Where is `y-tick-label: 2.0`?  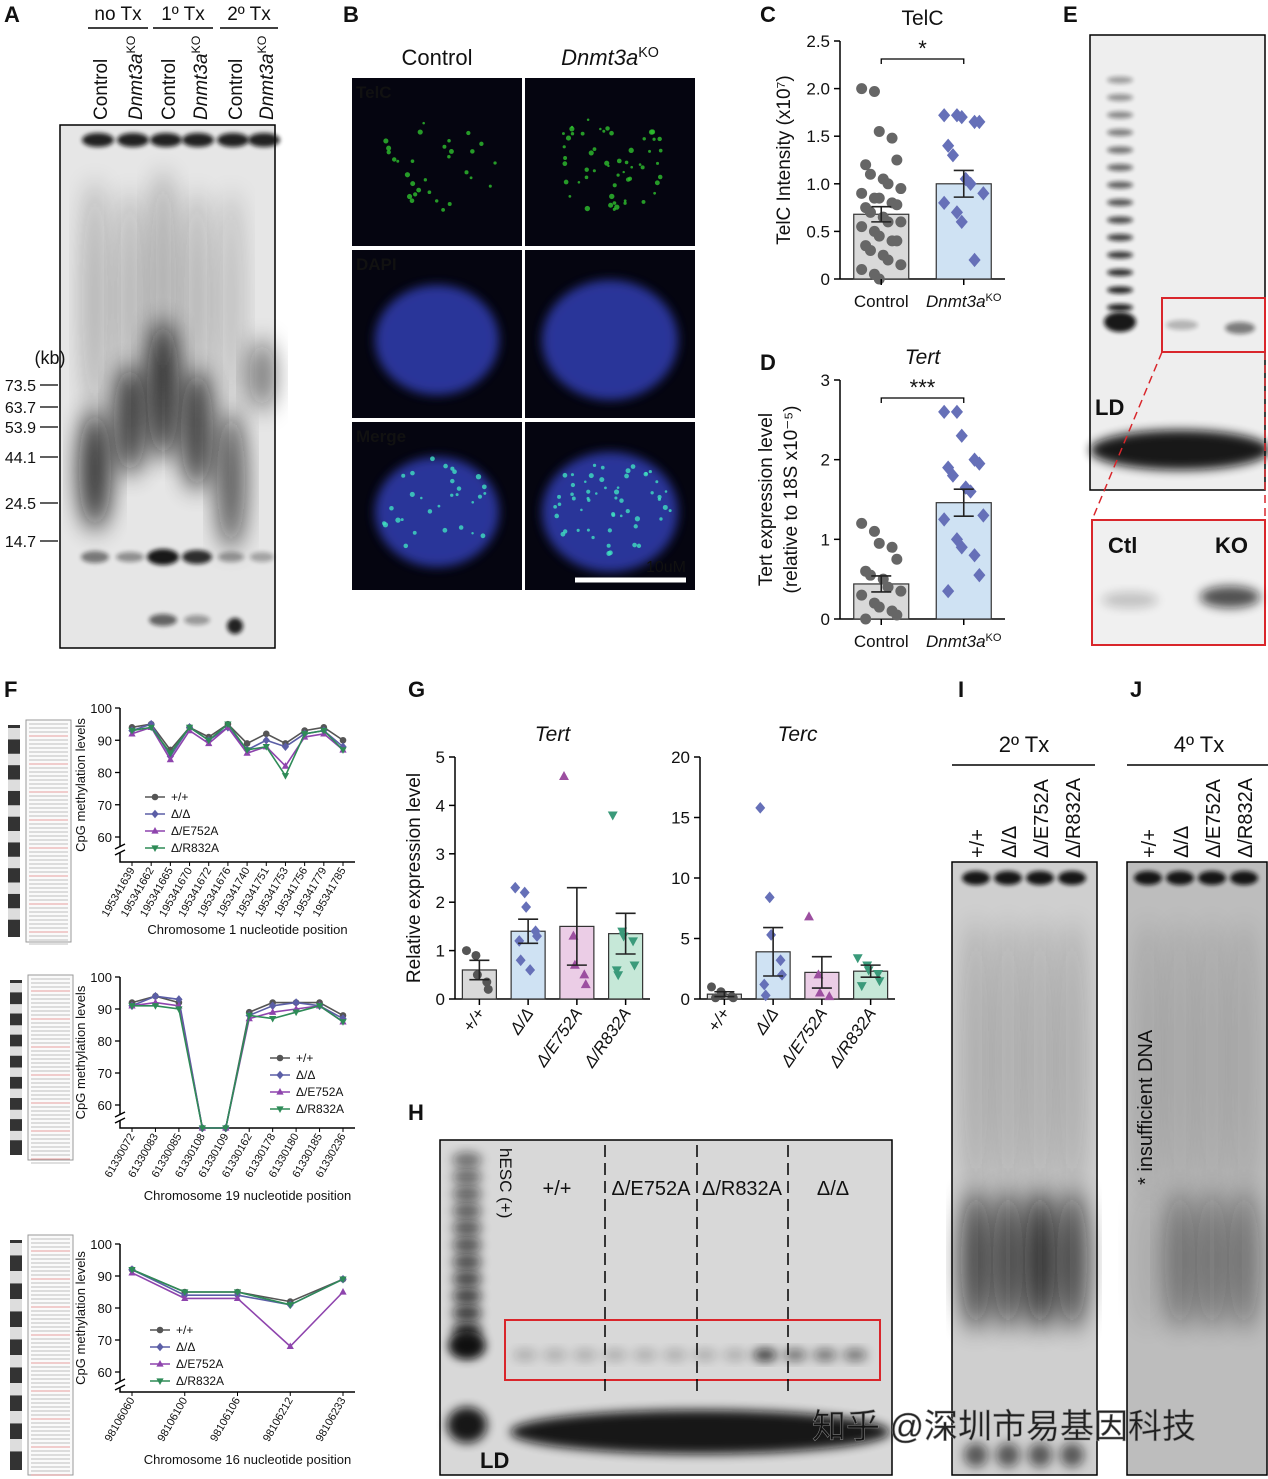 y-tick-label: 2.0 is located at coordinates (818, 89).